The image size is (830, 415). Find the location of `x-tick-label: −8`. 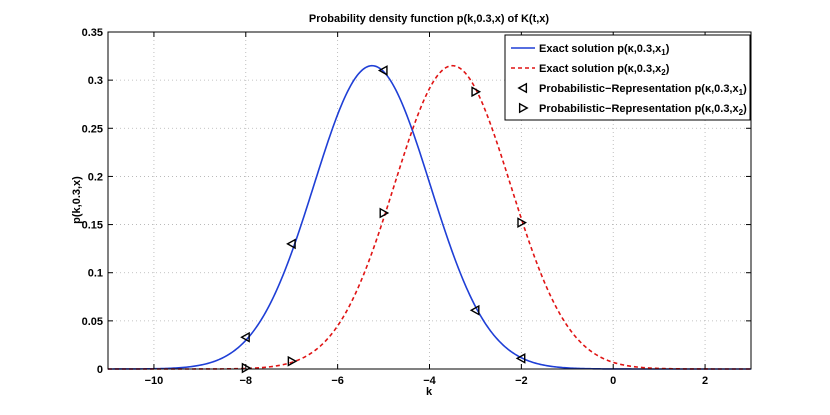

x-tick-label: −8 is located at coordinates (246, 381).